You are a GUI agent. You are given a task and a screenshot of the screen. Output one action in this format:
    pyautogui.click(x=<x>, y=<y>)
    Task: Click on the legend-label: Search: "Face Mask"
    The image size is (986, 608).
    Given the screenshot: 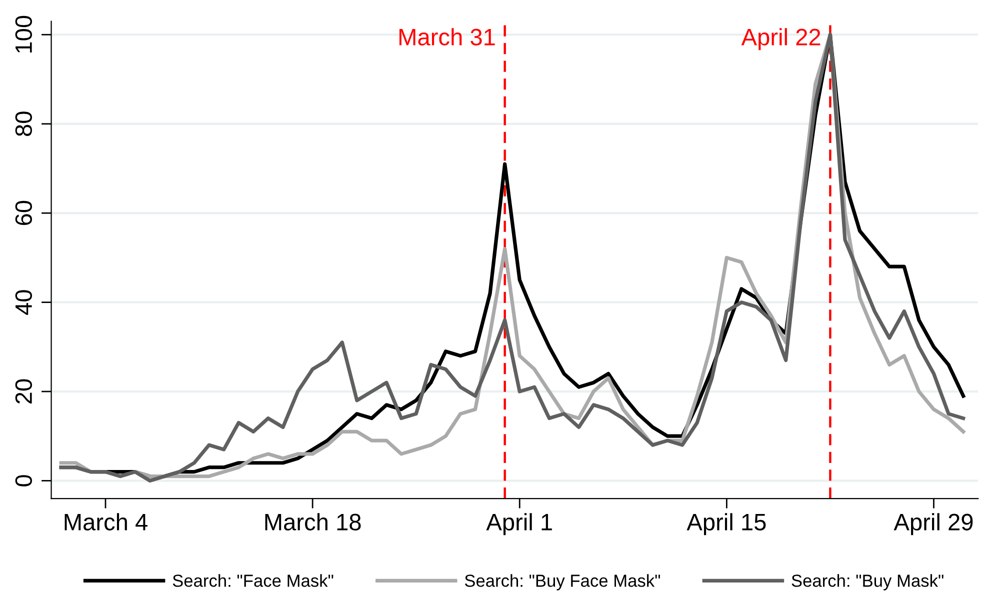 What is the action you would take?
    pyautogui.click(x=253, y=580)
    